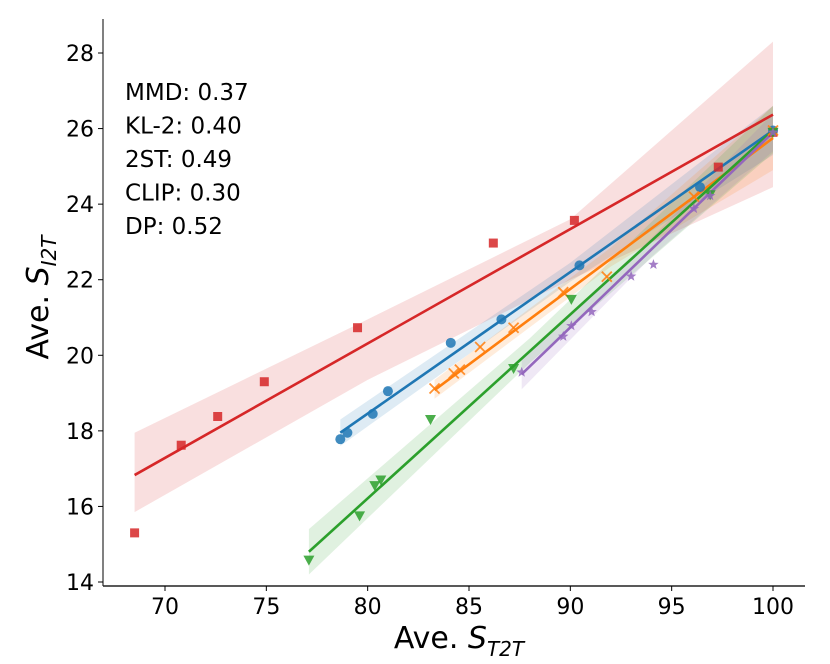 The height and width of the screenshot is (664, 830). Describe the element at coordinates (187, 93) in the screenshot. I see `annotation-text: MMD: 0.37` at that location.